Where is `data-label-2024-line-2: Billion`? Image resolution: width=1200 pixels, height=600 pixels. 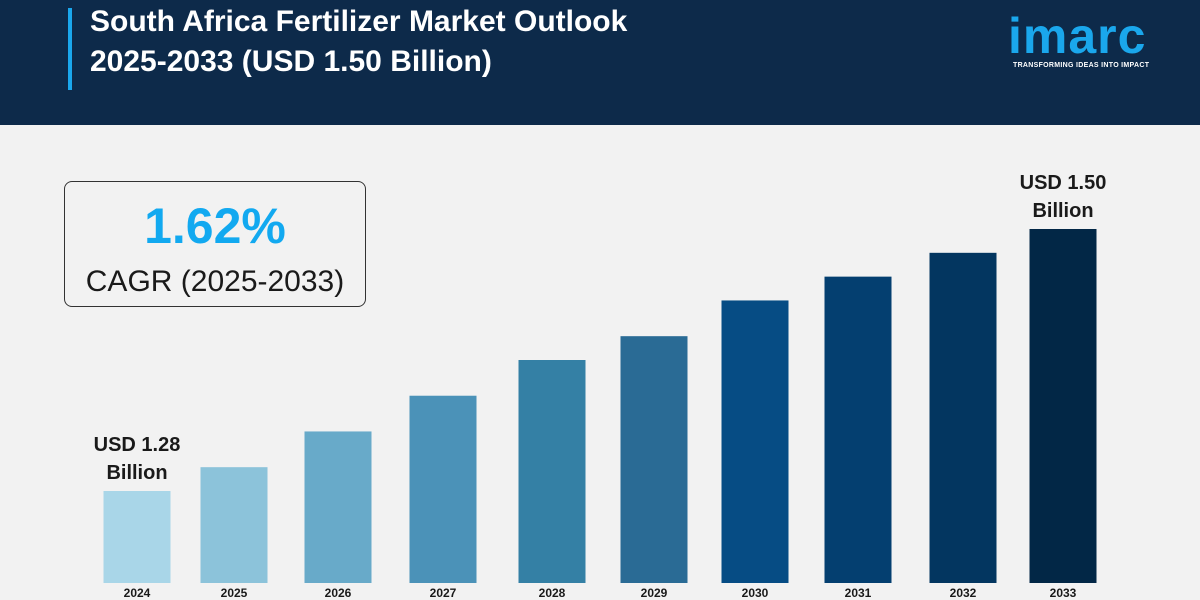 data-label-2024-line-2: Billion is located at coordinates (136, 473).